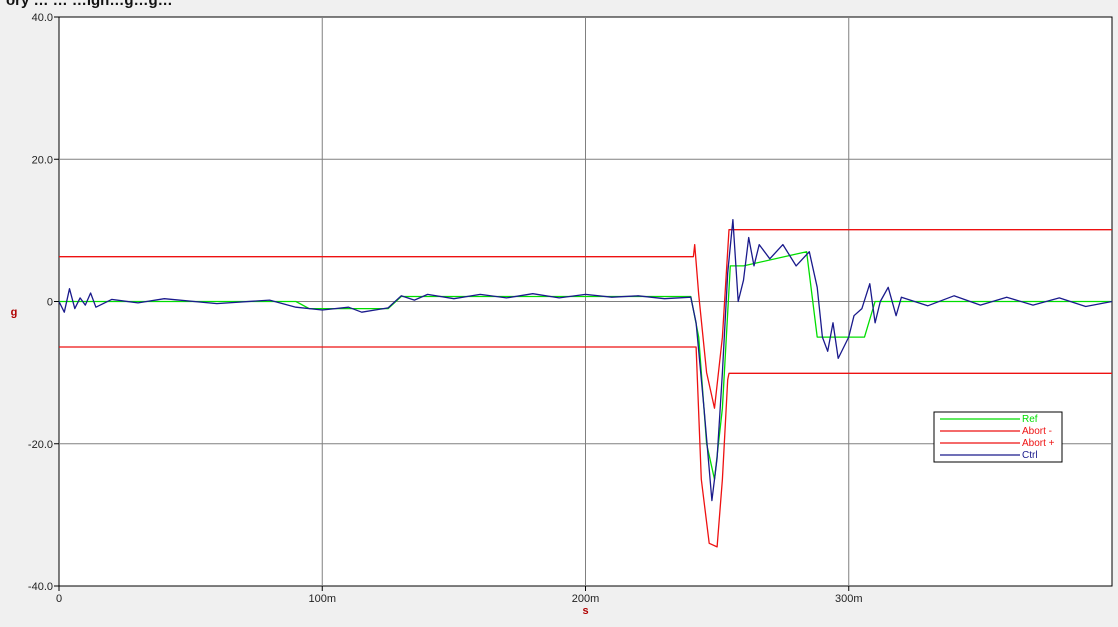  Describe the element at coordinates (1038, 443) in the screenshot. I see `legend-label: Abort +` at that location.